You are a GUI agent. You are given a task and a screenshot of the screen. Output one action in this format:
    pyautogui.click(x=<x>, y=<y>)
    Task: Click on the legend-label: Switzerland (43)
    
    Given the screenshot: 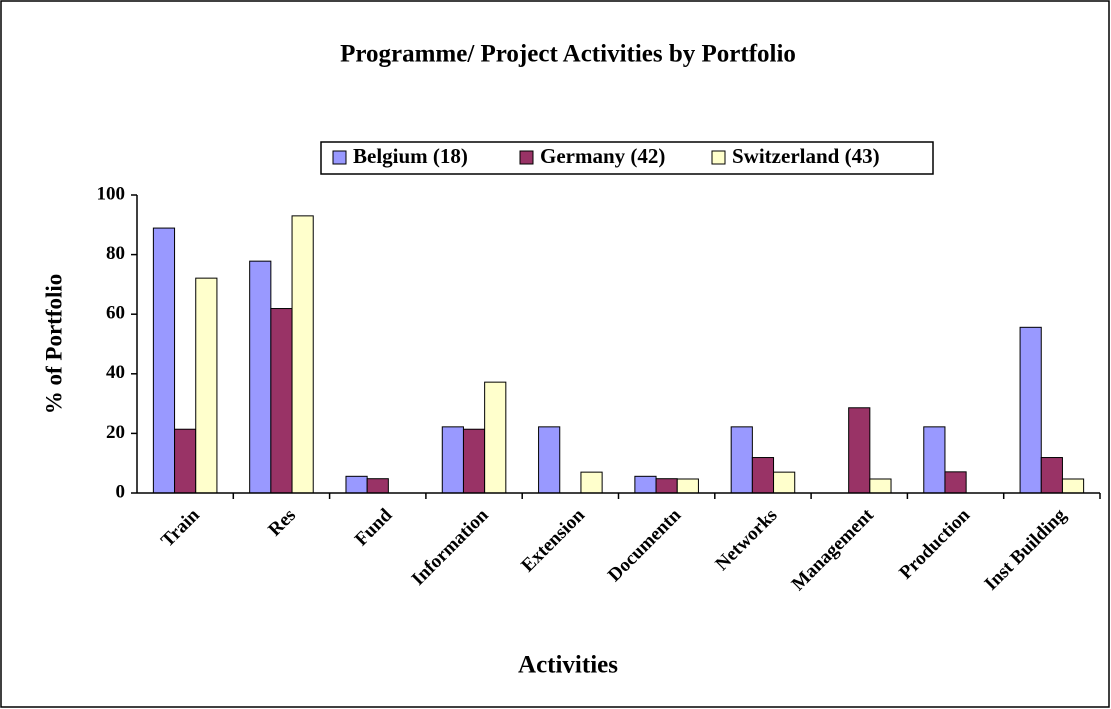 What is the action you would take?
    pyautogui.click(x=806, y=156)
    